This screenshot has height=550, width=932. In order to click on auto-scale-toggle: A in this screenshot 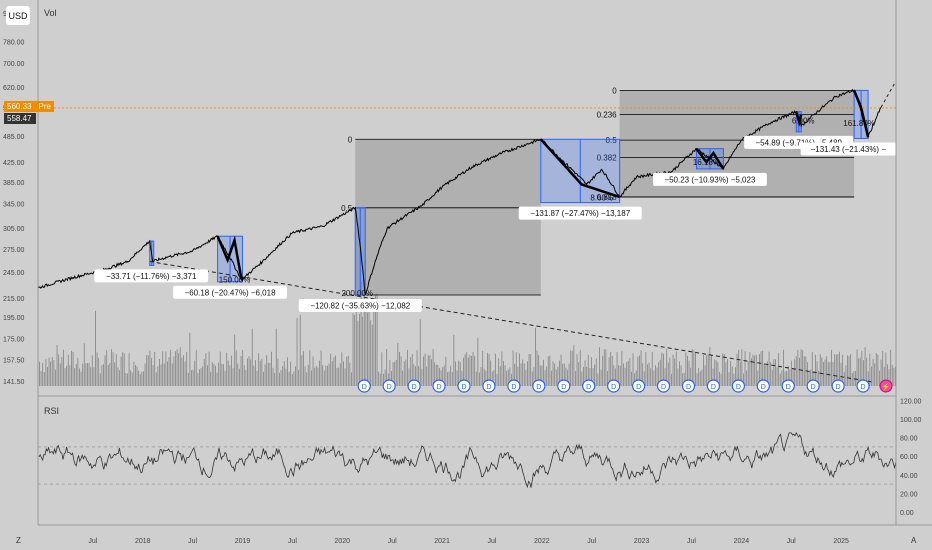, I will do `click(914, 540)`.